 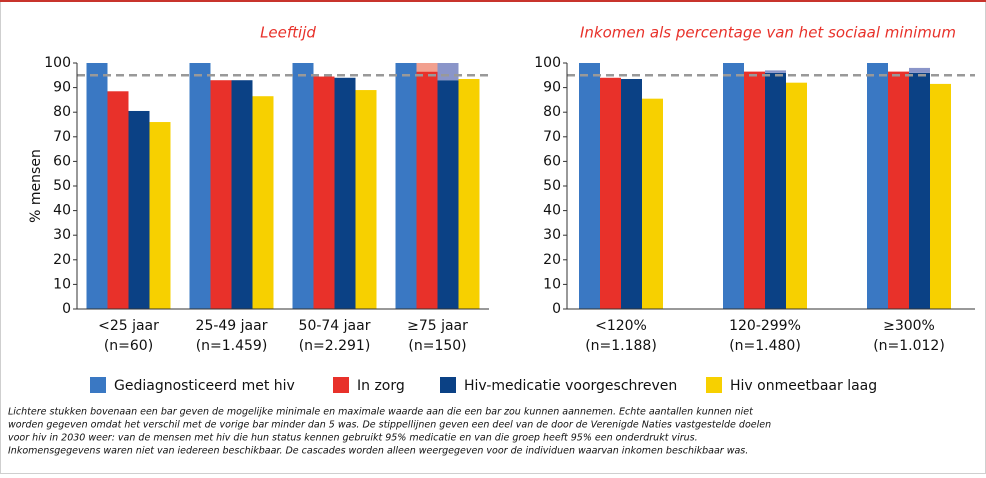 I want to click on legend-label: In zorg, so click(x=381, y=386).